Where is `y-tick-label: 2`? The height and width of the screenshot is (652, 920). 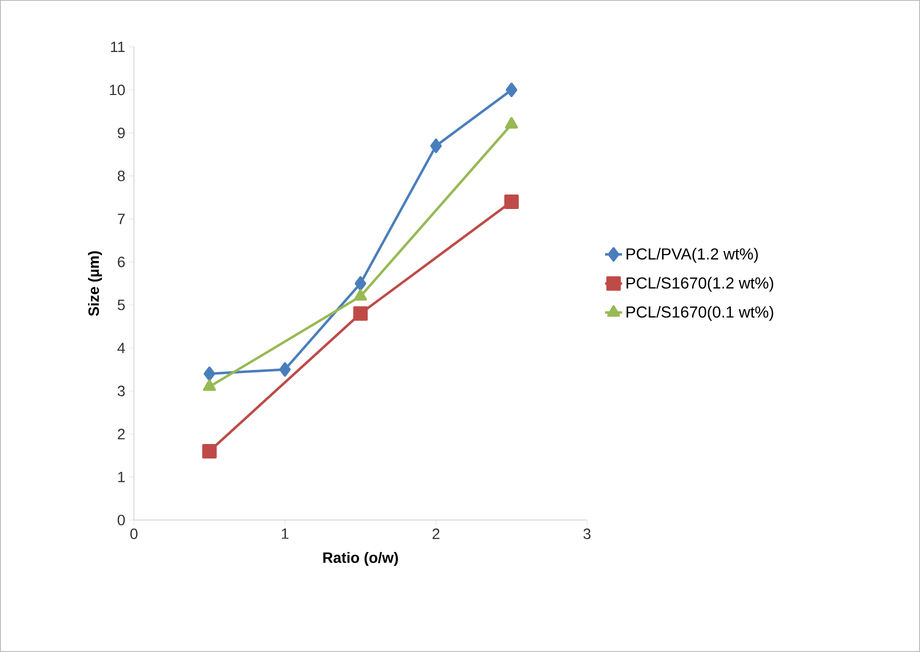 y-tick-label: 2 is located at coordinates (121, 434).